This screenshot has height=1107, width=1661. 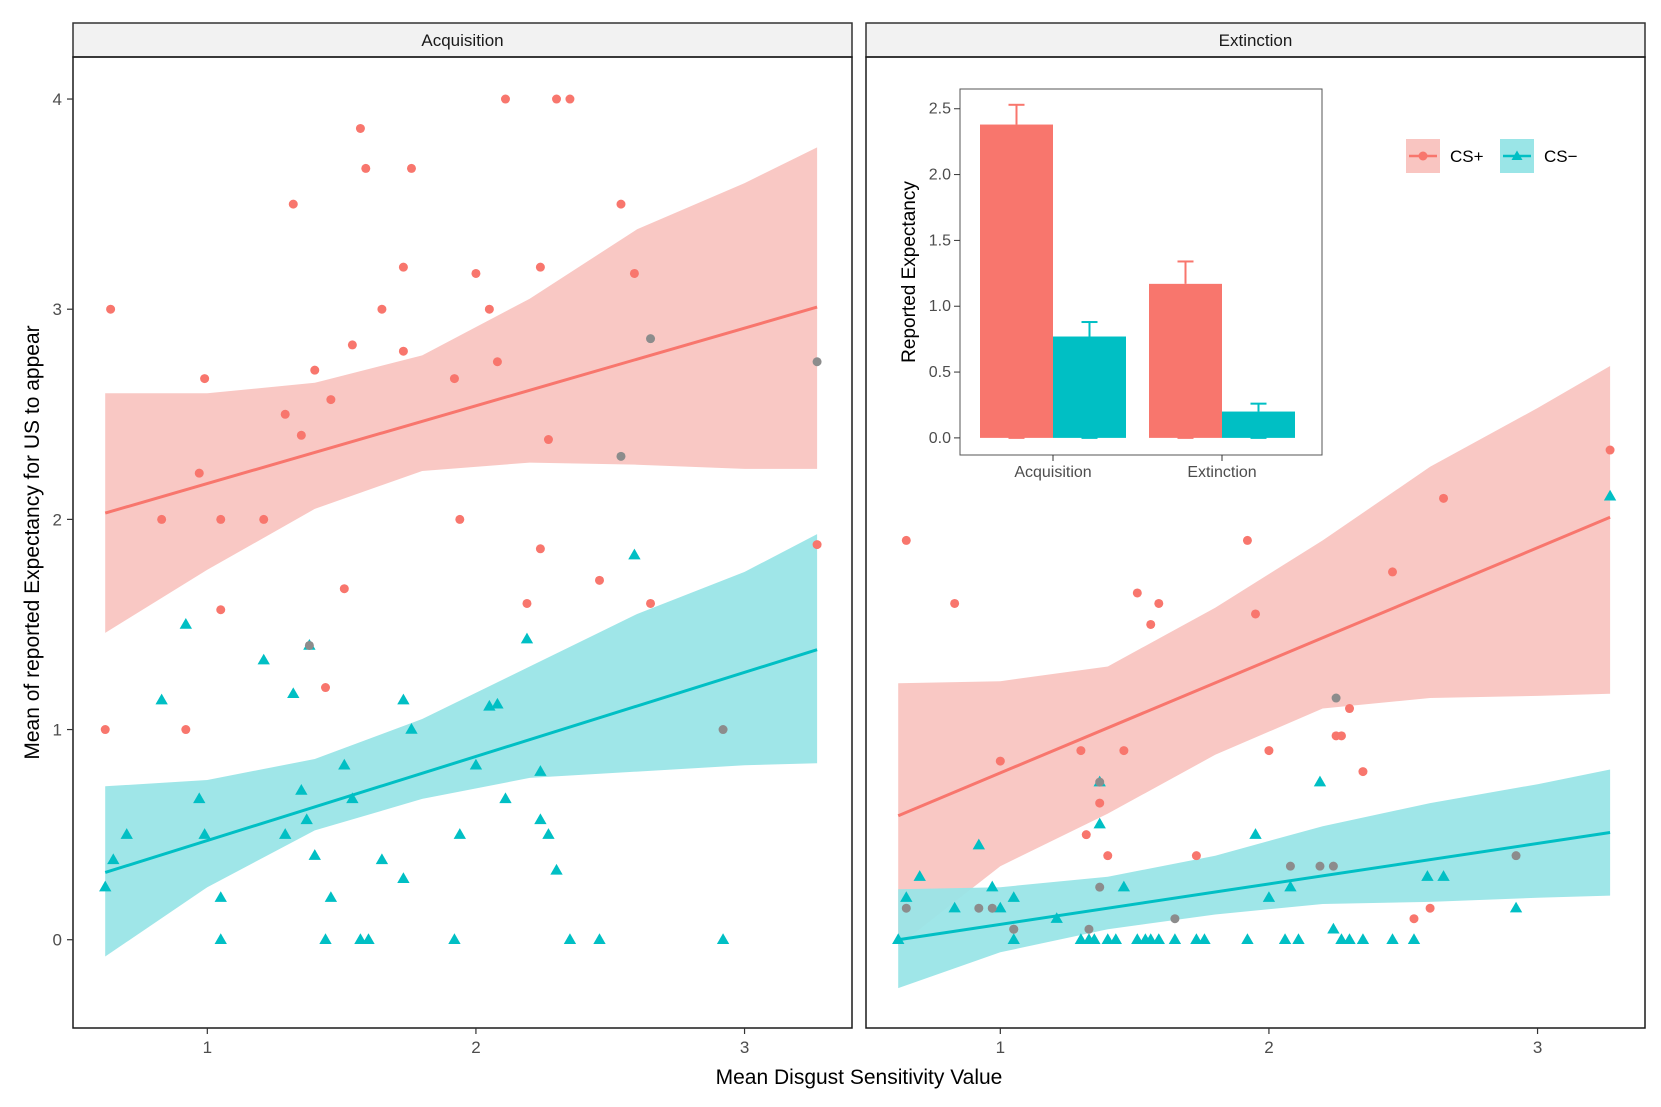 What do you see at coordinates (940, 438) in the screenshot?
I see `inset-y-tick-label: 0.0` at bounding box center [940, 438].